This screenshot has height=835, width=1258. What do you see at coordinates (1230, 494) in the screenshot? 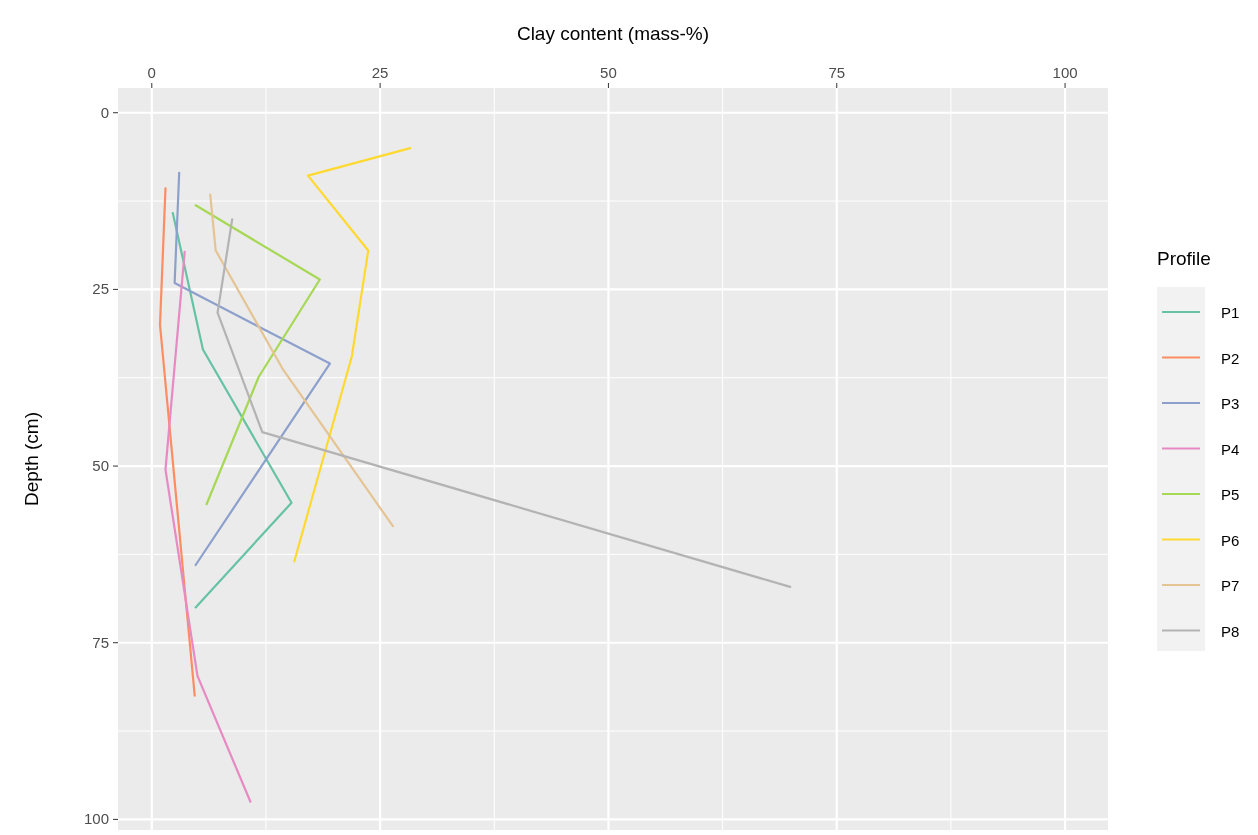
I see `legend-label: P5` at bounding box center [1230, 494].